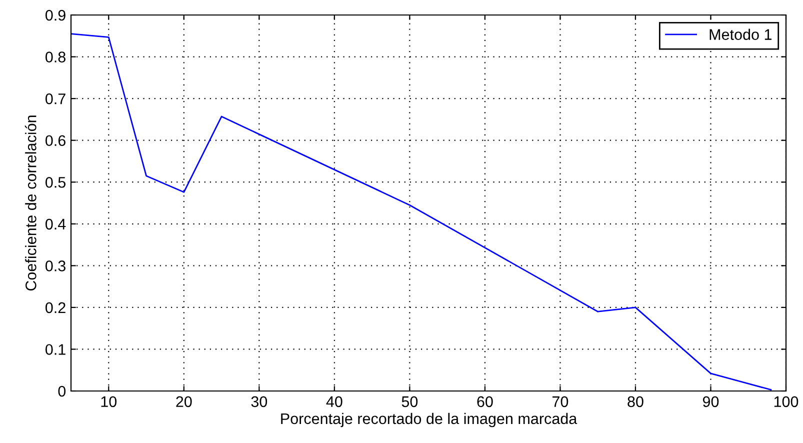 This screenshot has height=443, width=803. I want to click on y-tick-label: 0.9, so click(56, 15).